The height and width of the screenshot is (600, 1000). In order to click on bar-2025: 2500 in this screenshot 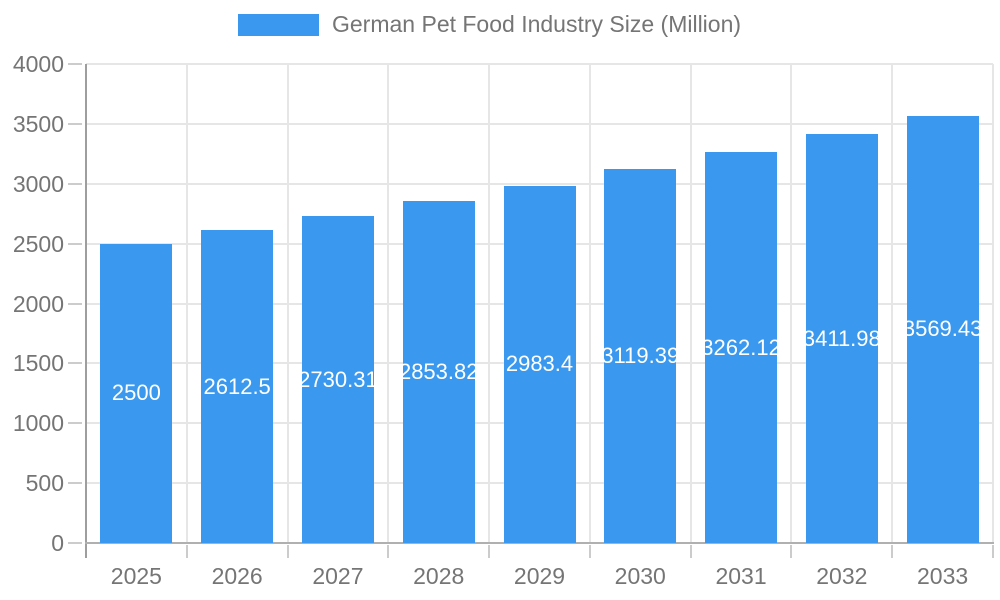, I will do `click(136, 393)`.